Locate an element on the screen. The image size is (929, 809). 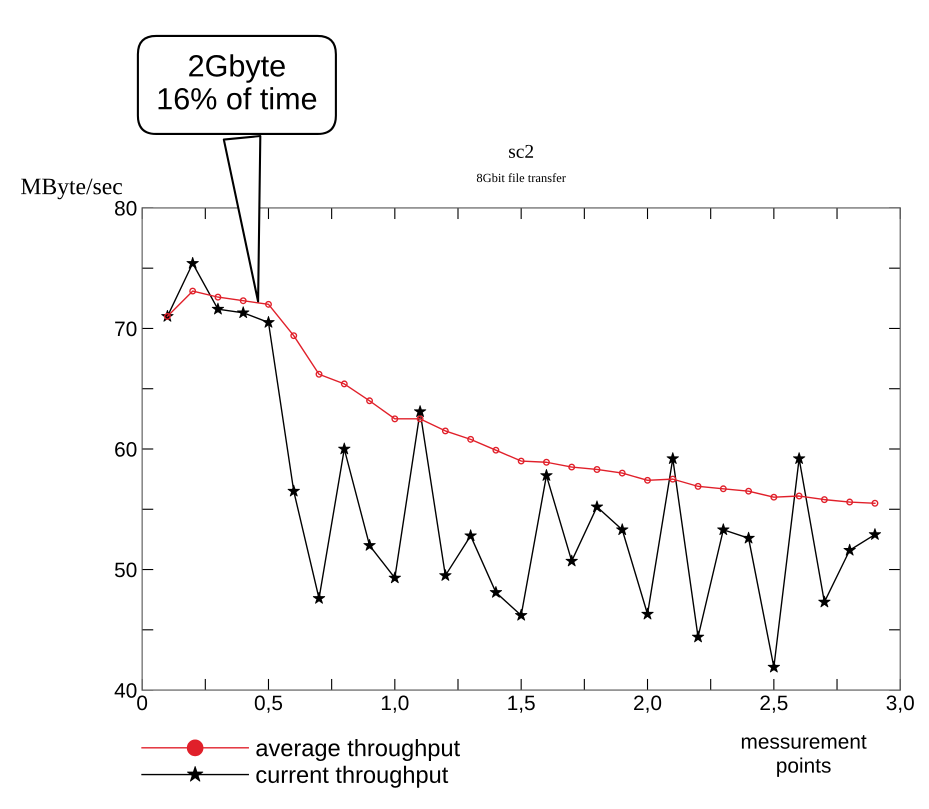
legend-label: current throughput is located at coordinates (352, 777).